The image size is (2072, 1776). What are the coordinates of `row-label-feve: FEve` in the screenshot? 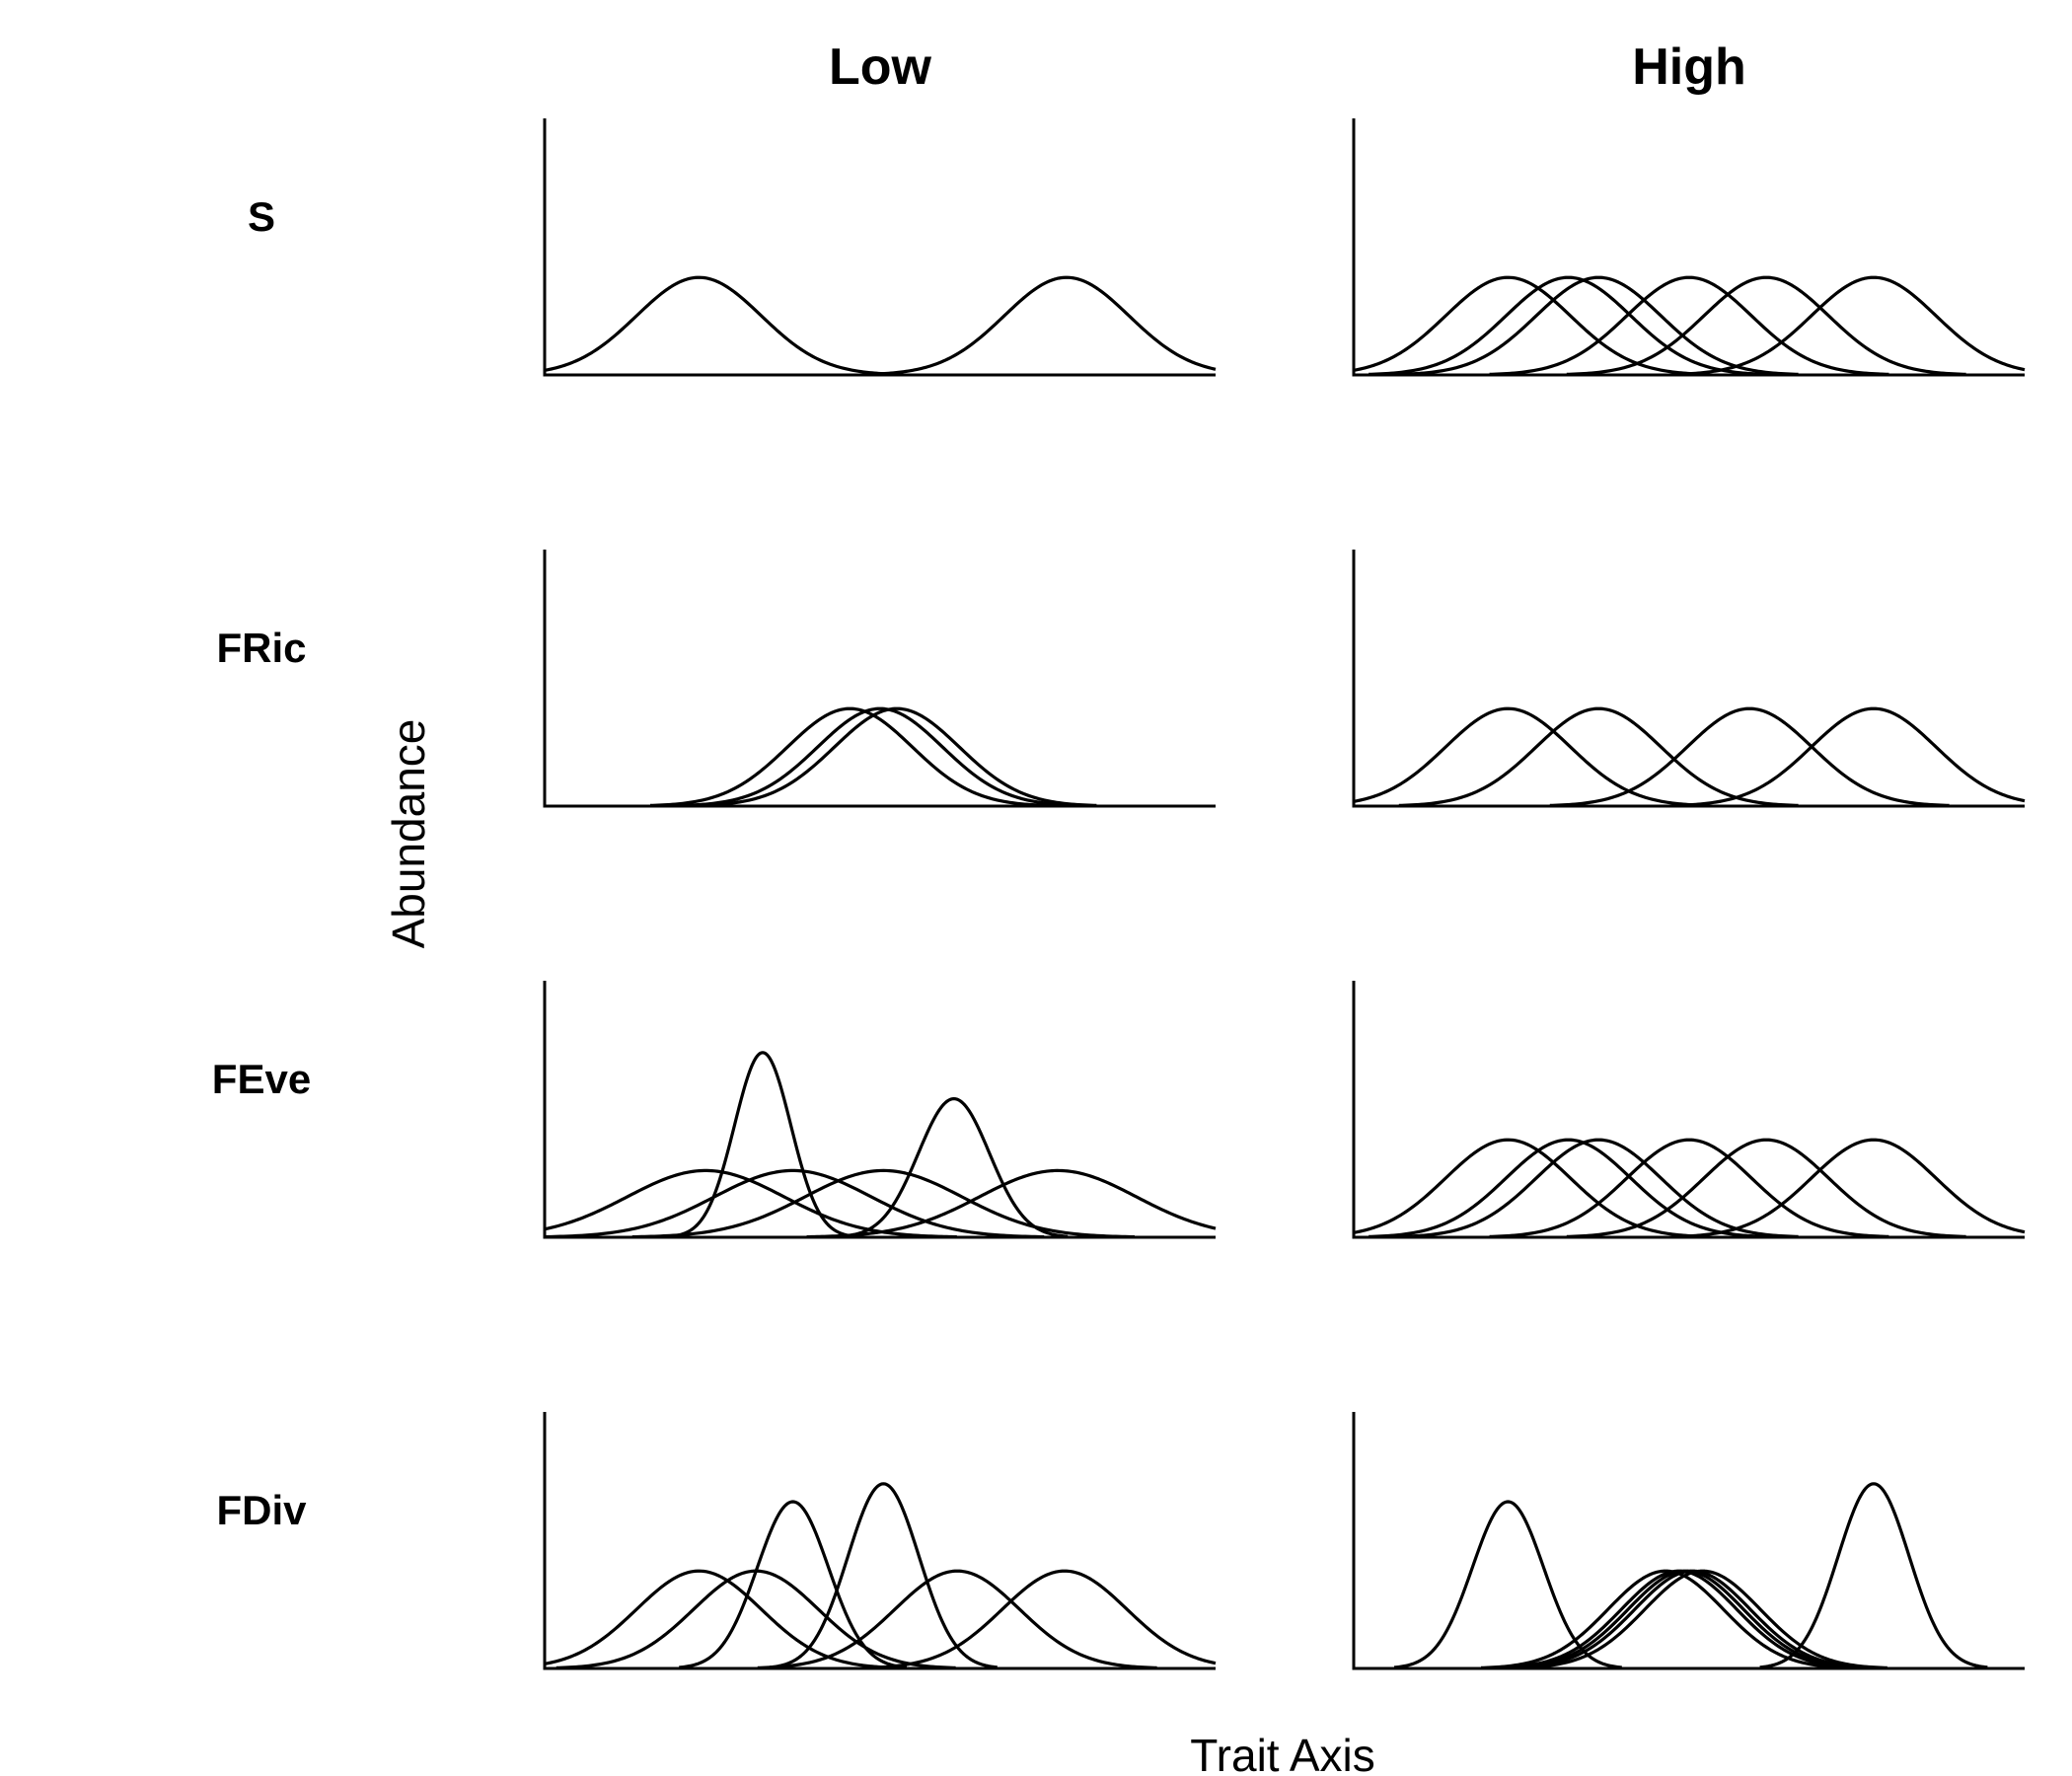 It's located at (261, 1079).